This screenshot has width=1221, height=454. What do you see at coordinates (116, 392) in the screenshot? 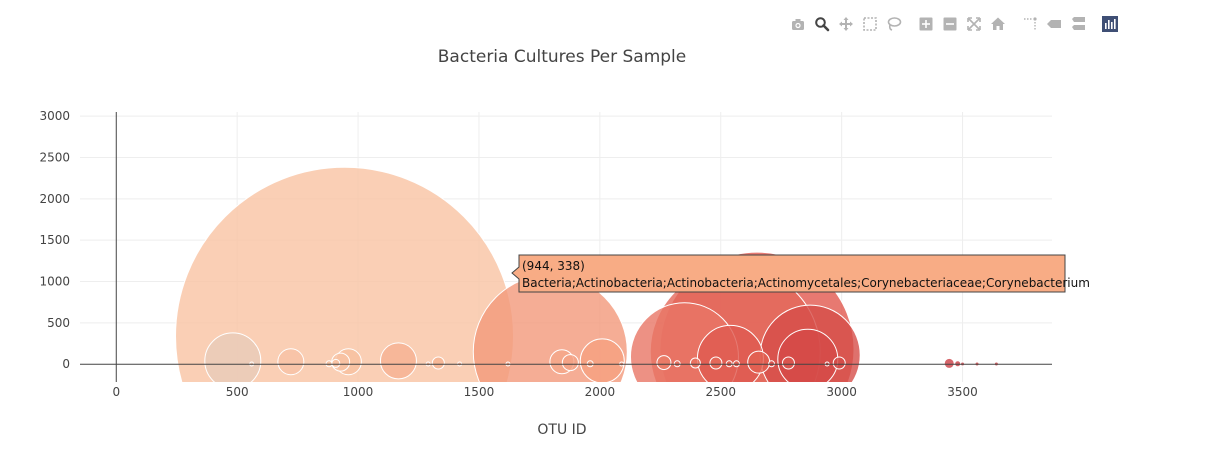
I see `x-tick-label: 0` at bounding box center [116, 392].